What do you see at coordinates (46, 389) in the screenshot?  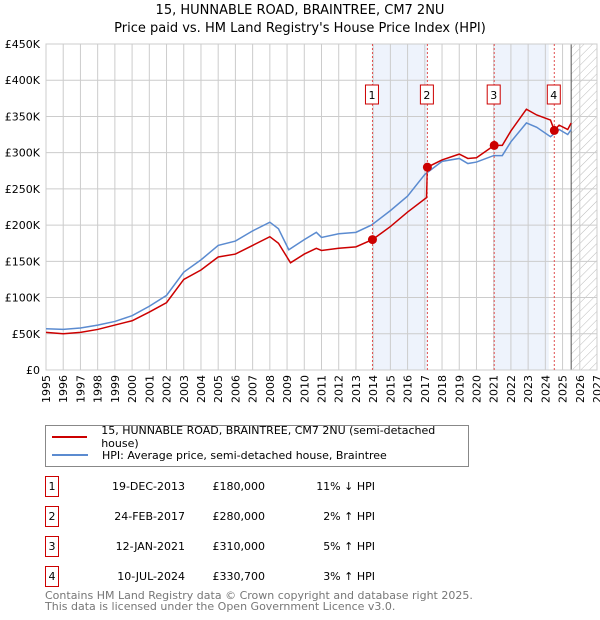 I see `x-tick-label: 1995` at bounding box center [46, 389].